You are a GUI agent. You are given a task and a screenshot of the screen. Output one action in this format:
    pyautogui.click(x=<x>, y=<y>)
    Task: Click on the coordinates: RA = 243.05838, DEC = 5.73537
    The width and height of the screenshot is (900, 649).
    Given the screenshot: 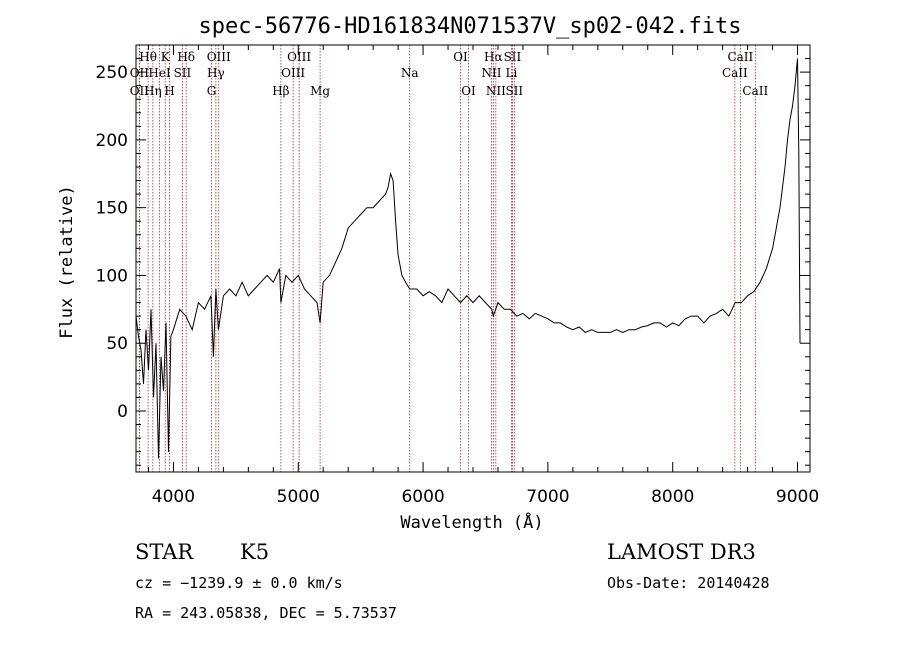 What is the action you would take?
    pyautogui.click(x=266, y=613)
    